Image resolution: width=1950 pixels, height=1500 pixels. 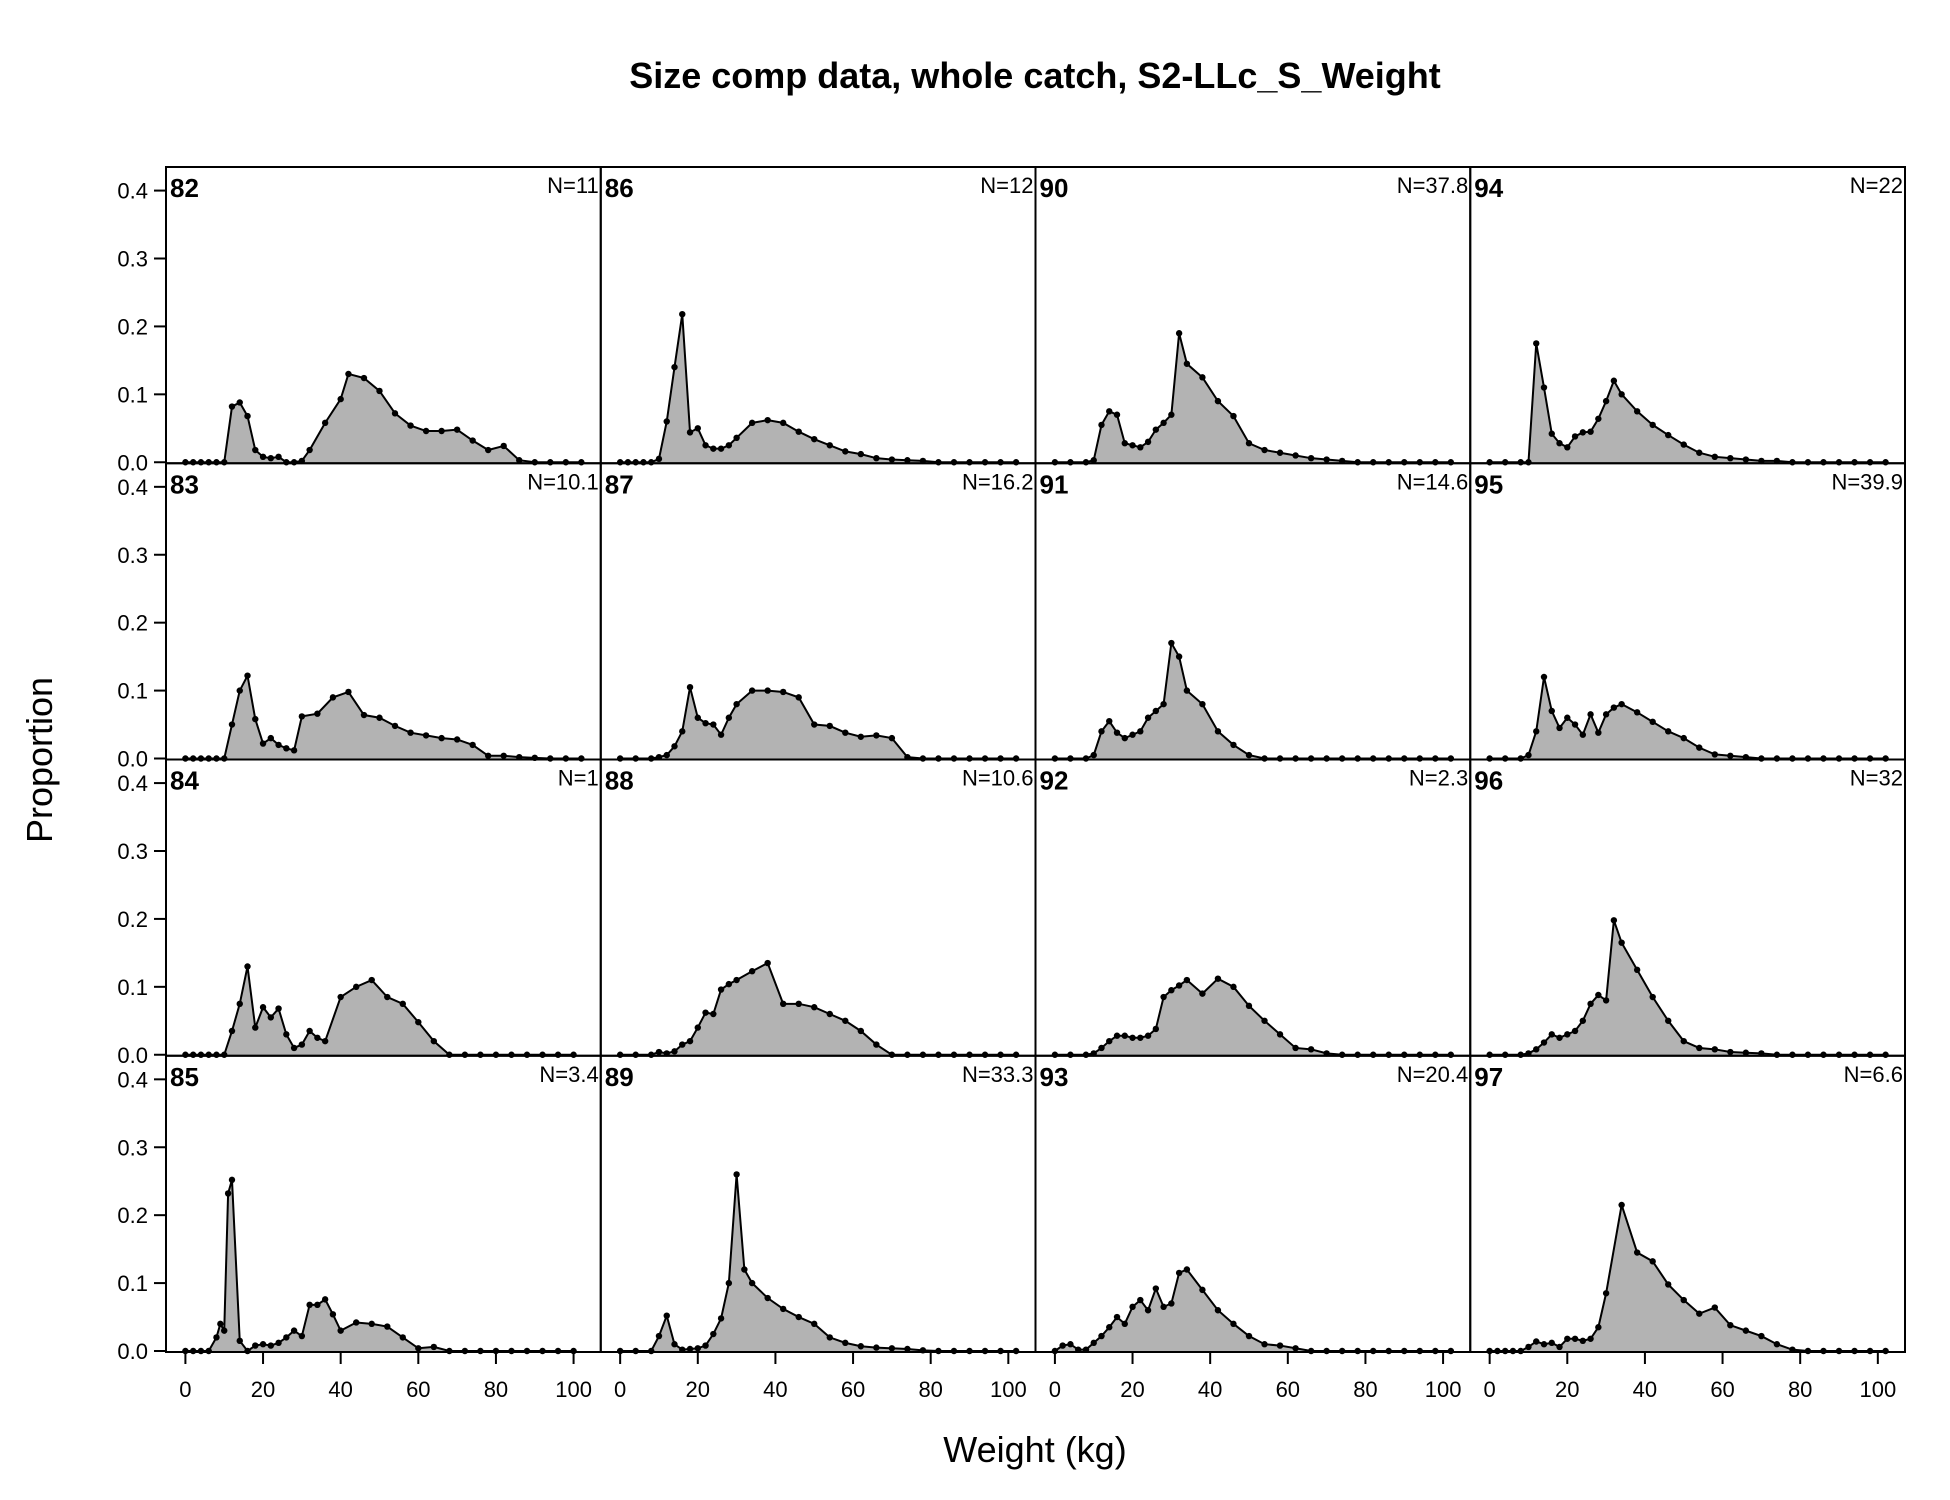 I want to click on panel-92: 92 N=2.3, so click(x=1253, y=908).